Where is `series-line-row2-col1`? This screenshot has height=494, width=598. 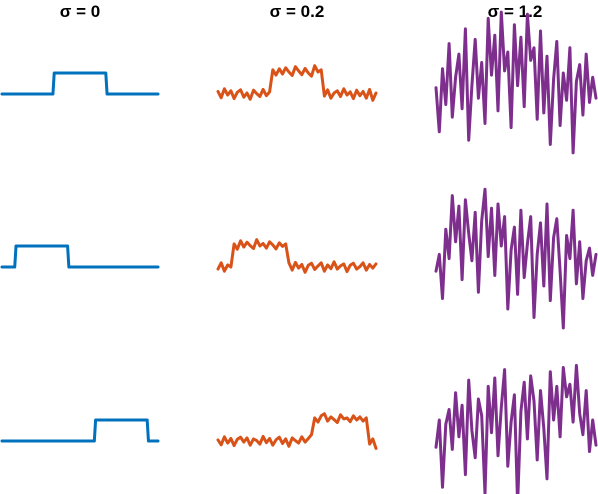
series-line-row2-col1 is located at coordinates (80, 256).